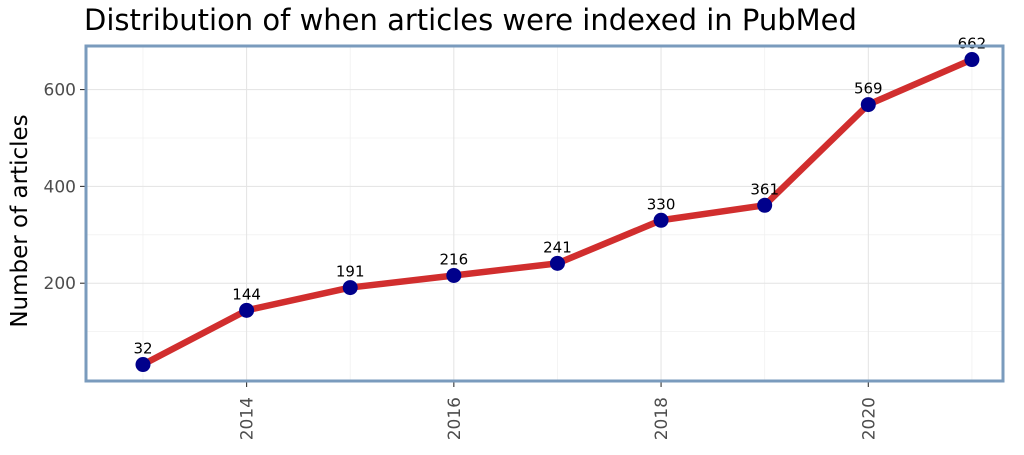 The width and height of the screenshot is (1024, 455). Describe the element at coordinates (142, 349) in the screenshot. I see `data-label: 32` at that location.